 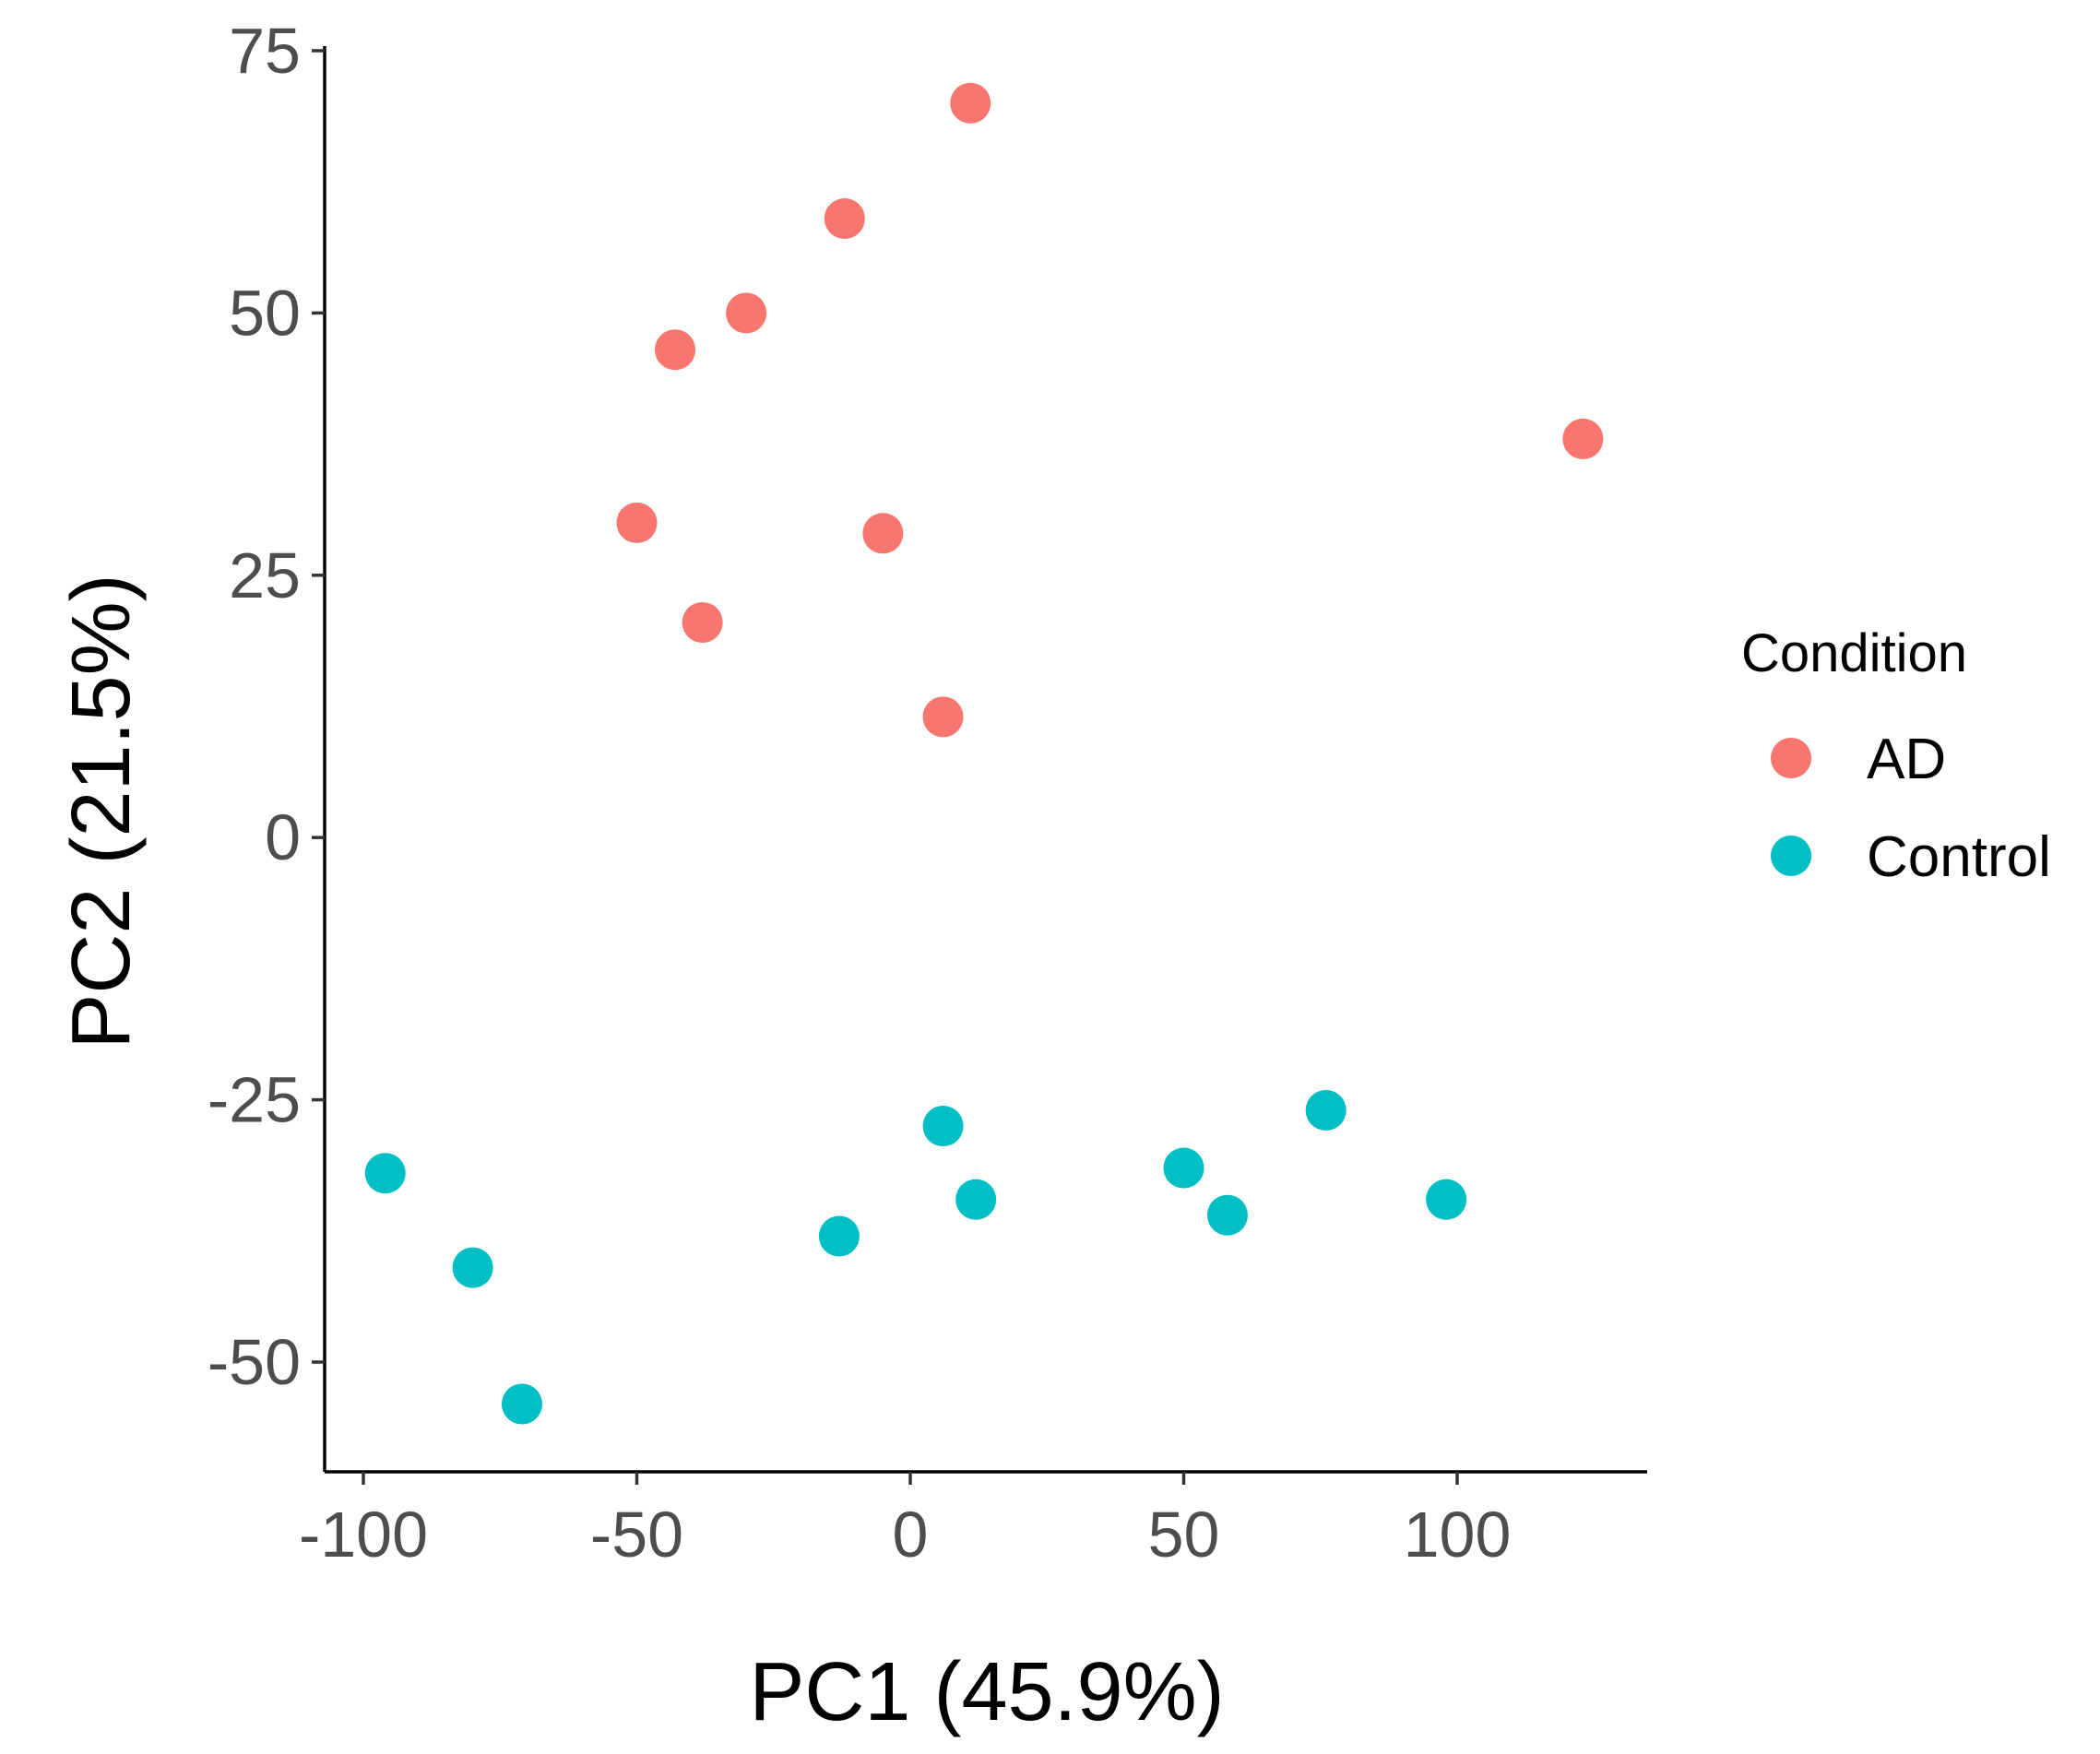 I want to click on legend: Condition AD Control, so click(x=1896, y=756).